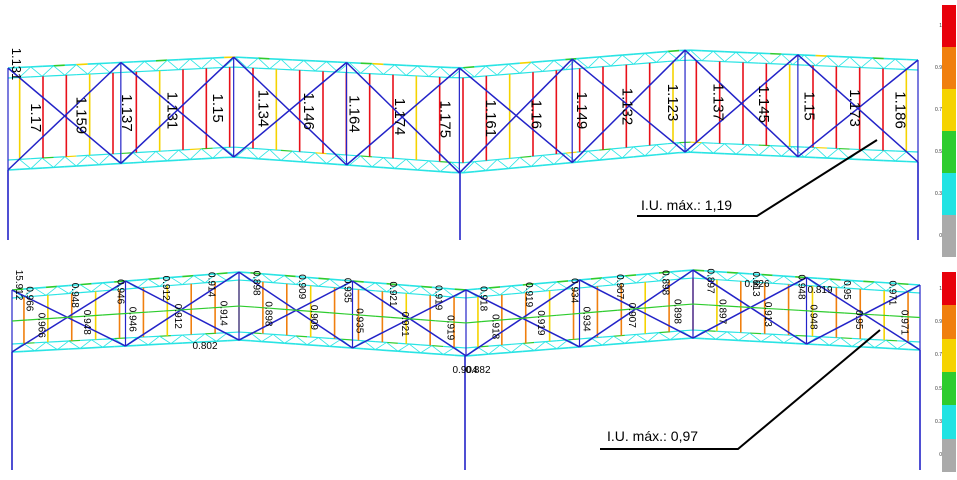 The image size is (957, 480). Describe the element at coordinates (392, 293) in the screenshot. I see `member-utilization-label: 0.921` at that location.